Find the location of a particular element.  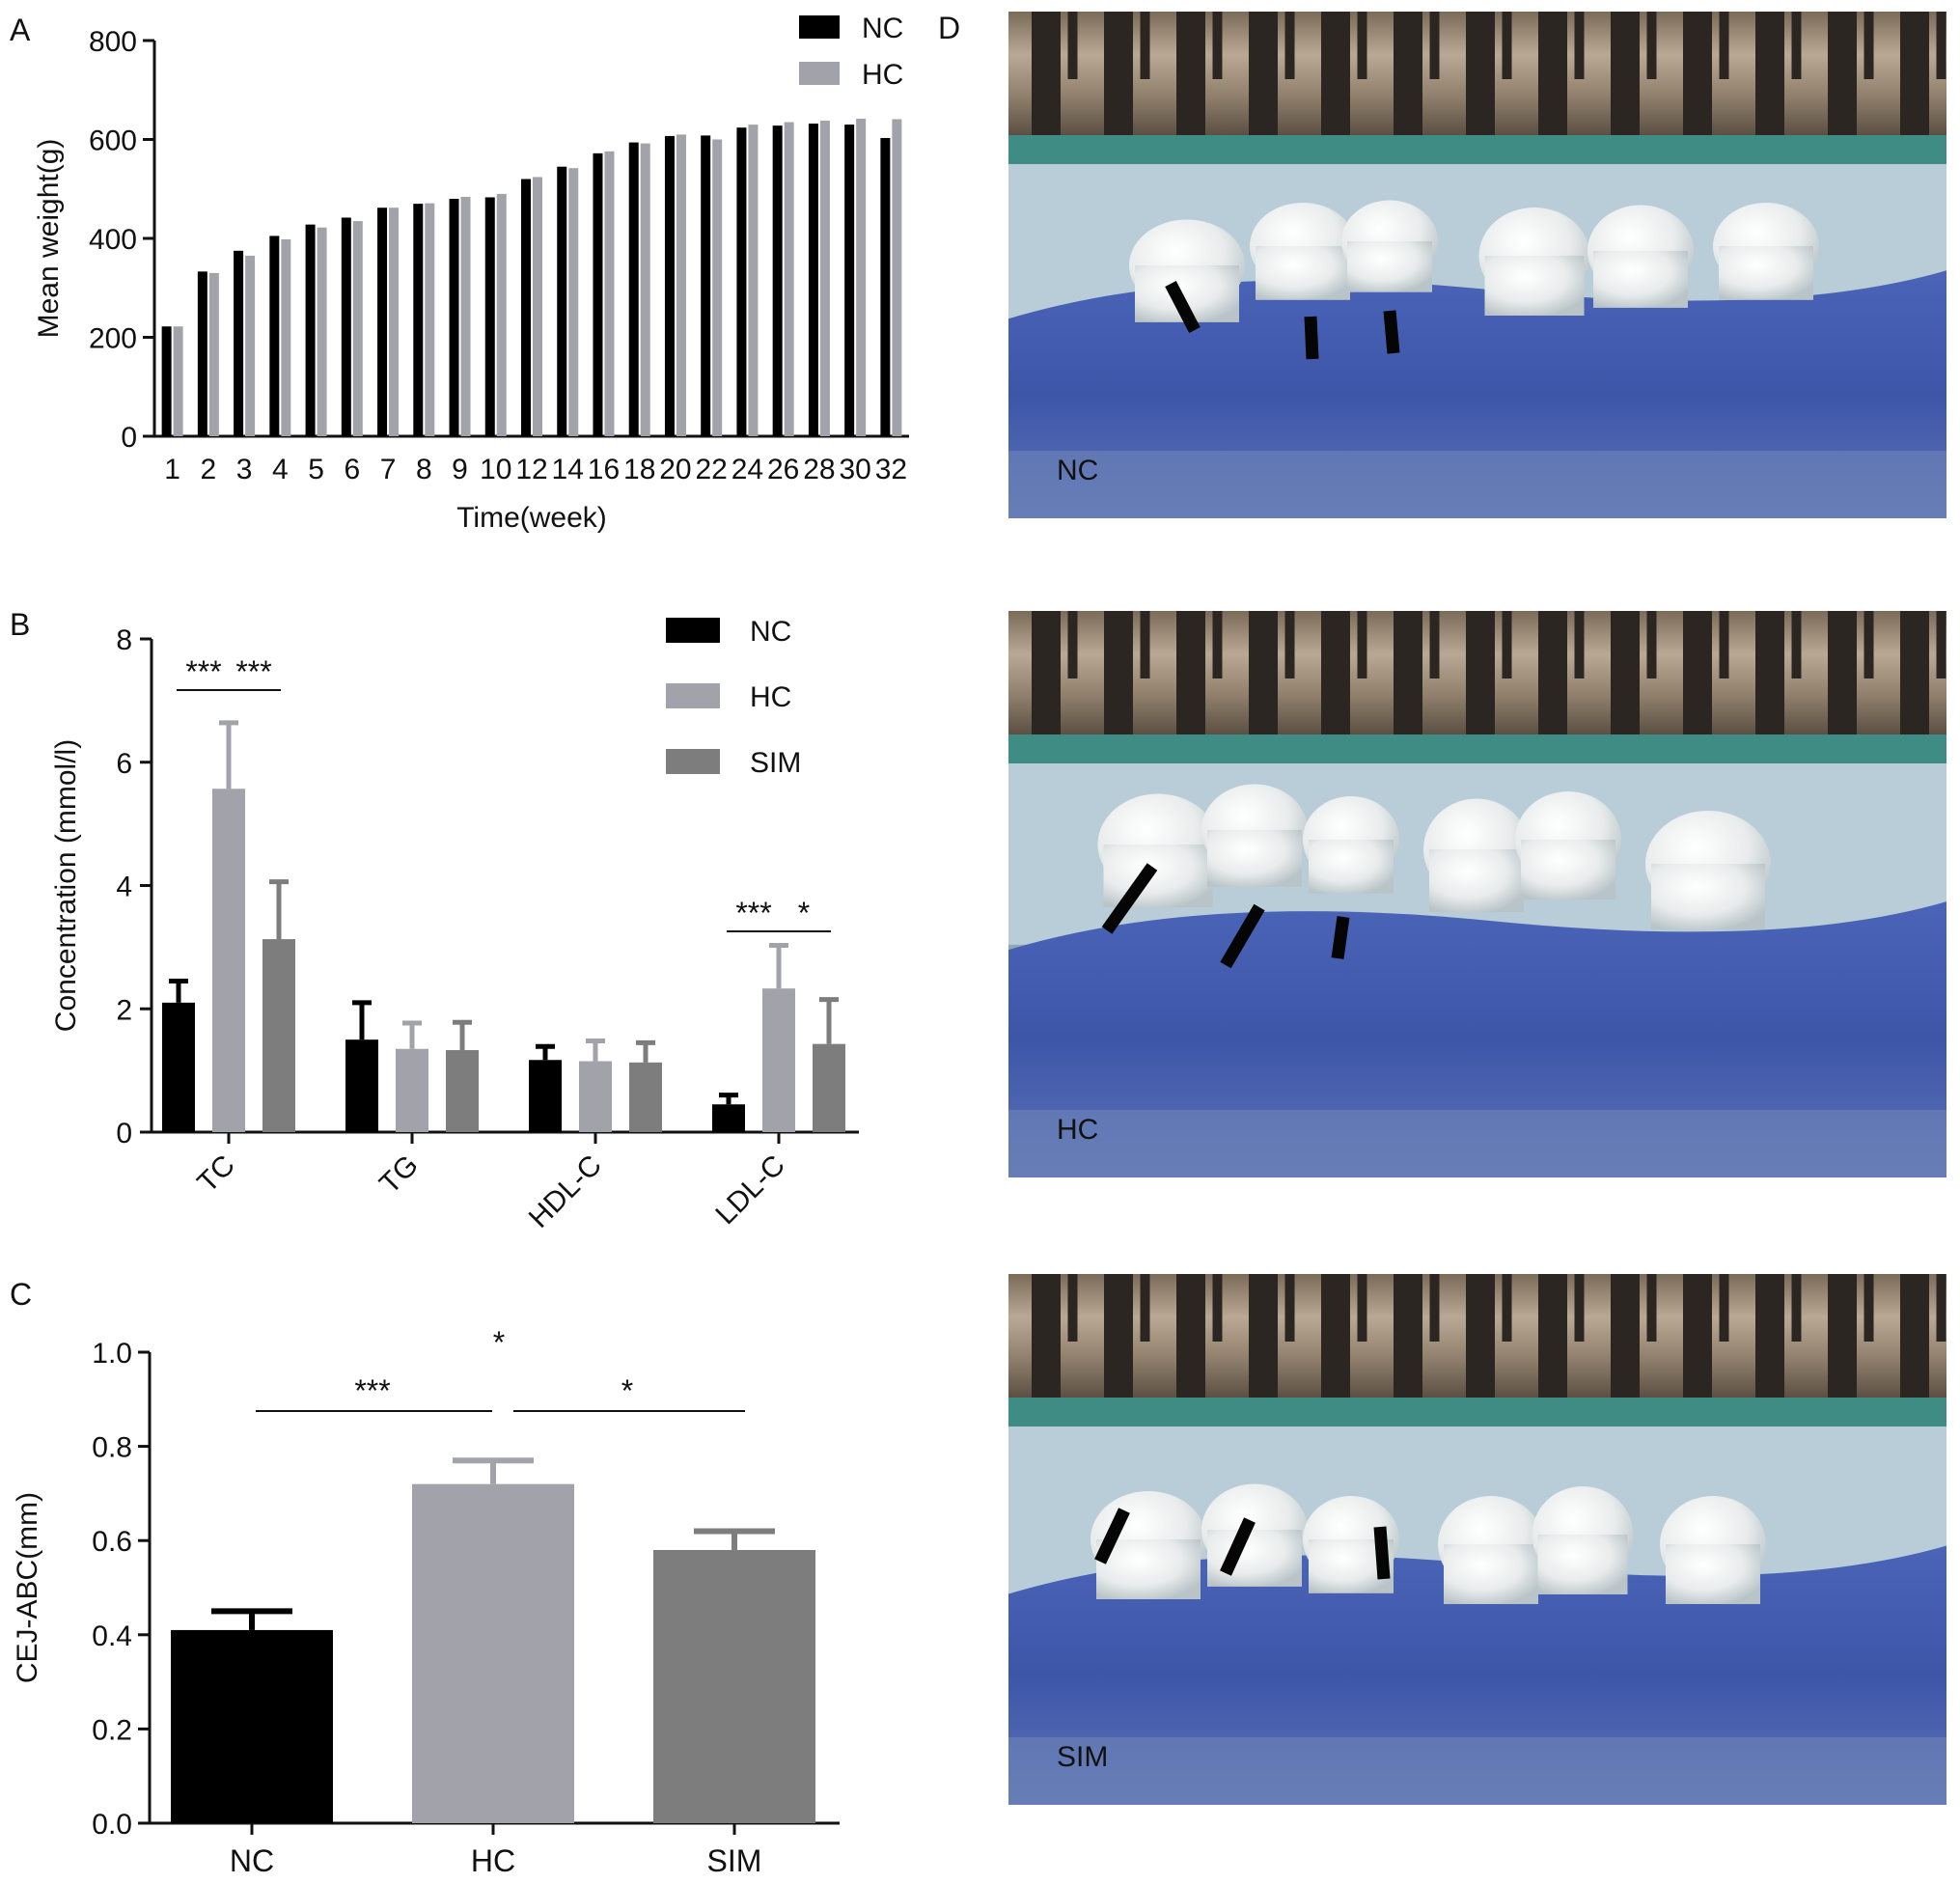

photo-nc: NC is located at coordinates (1477, 265).